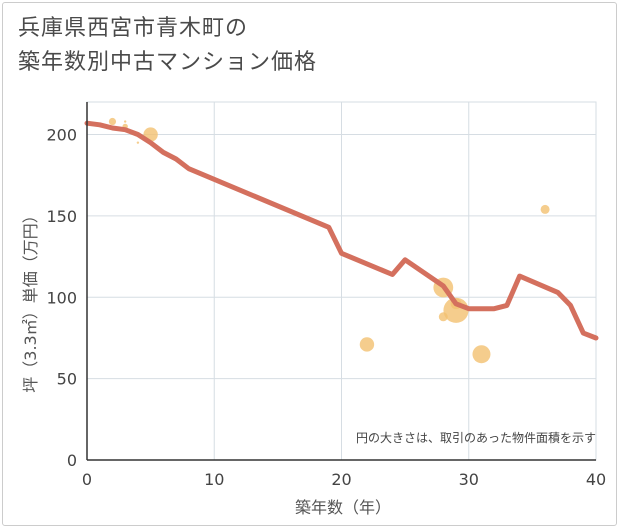 The image size is (621, 530). Describe the element at coordinates (168, 62) in the screenshot. I see `title-line-2: 築年数別中古マンション価格` at that location.